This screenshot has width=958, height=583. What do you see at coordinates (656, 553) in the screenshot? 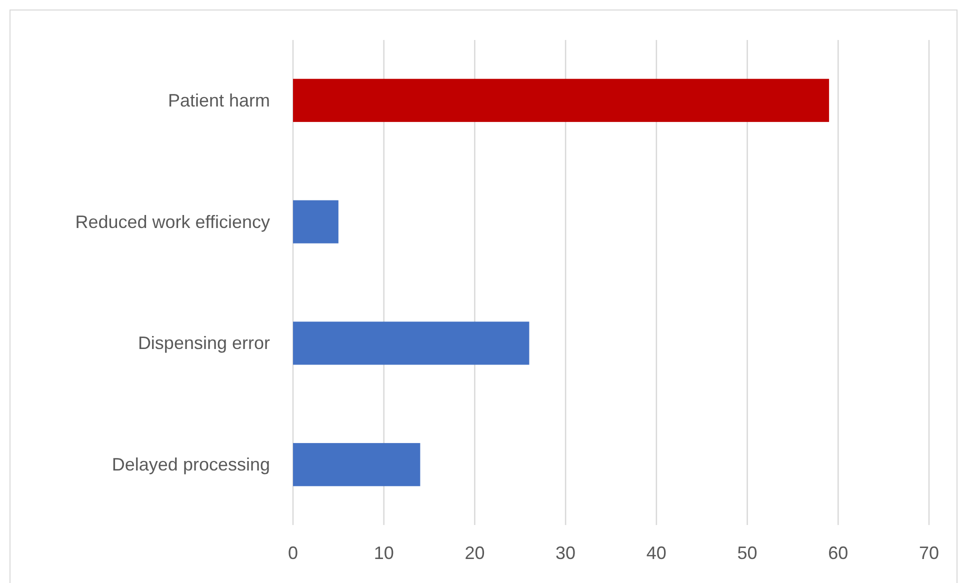
I see `x-tick-label: 40` at bounding box center [656, 553].